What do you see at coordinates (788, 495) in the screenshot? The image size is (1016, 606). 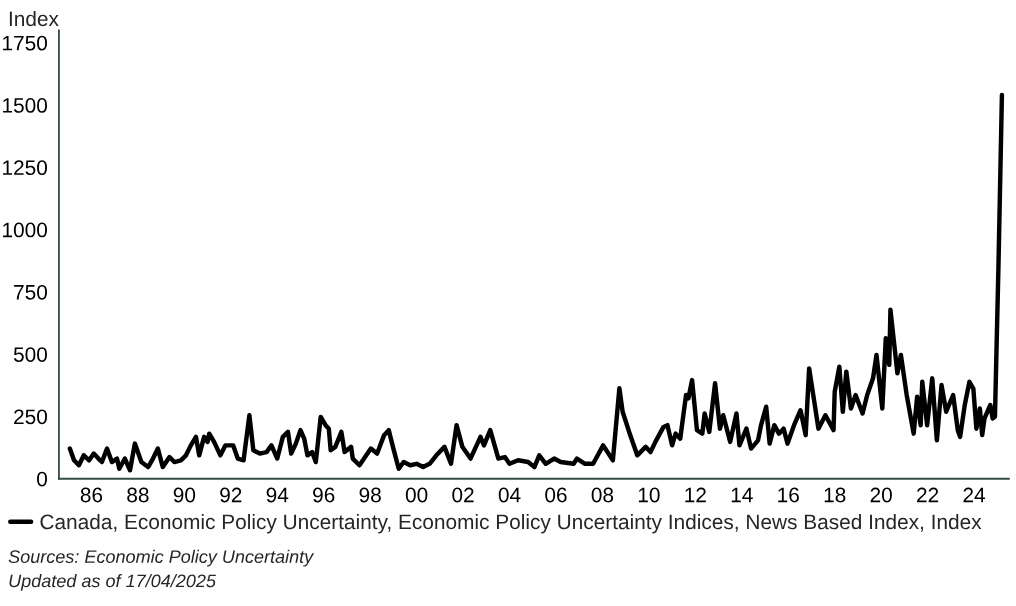 I see `x-tick-label: 16` at bounding box center [788, 495].